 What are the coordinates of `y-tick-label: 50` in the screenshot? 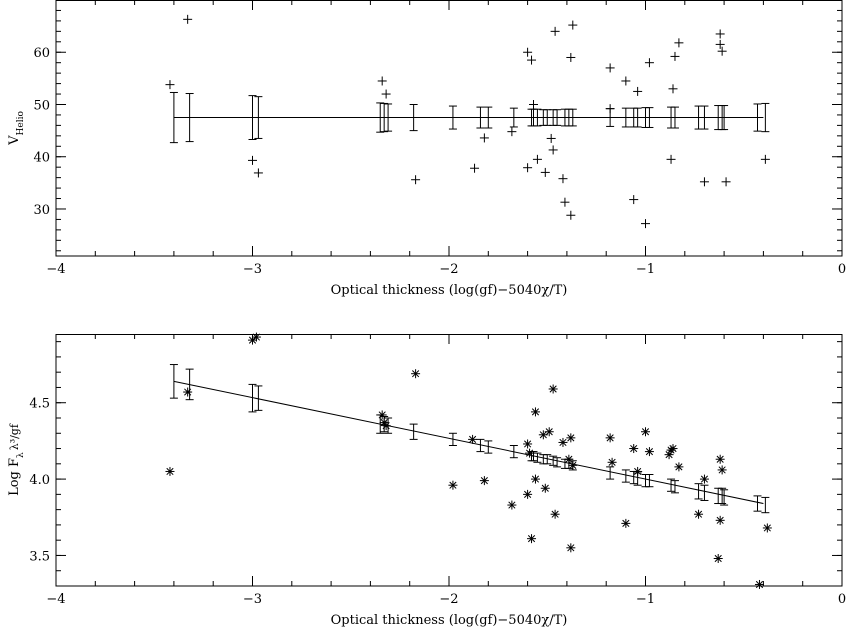 It's located at (41, 105).